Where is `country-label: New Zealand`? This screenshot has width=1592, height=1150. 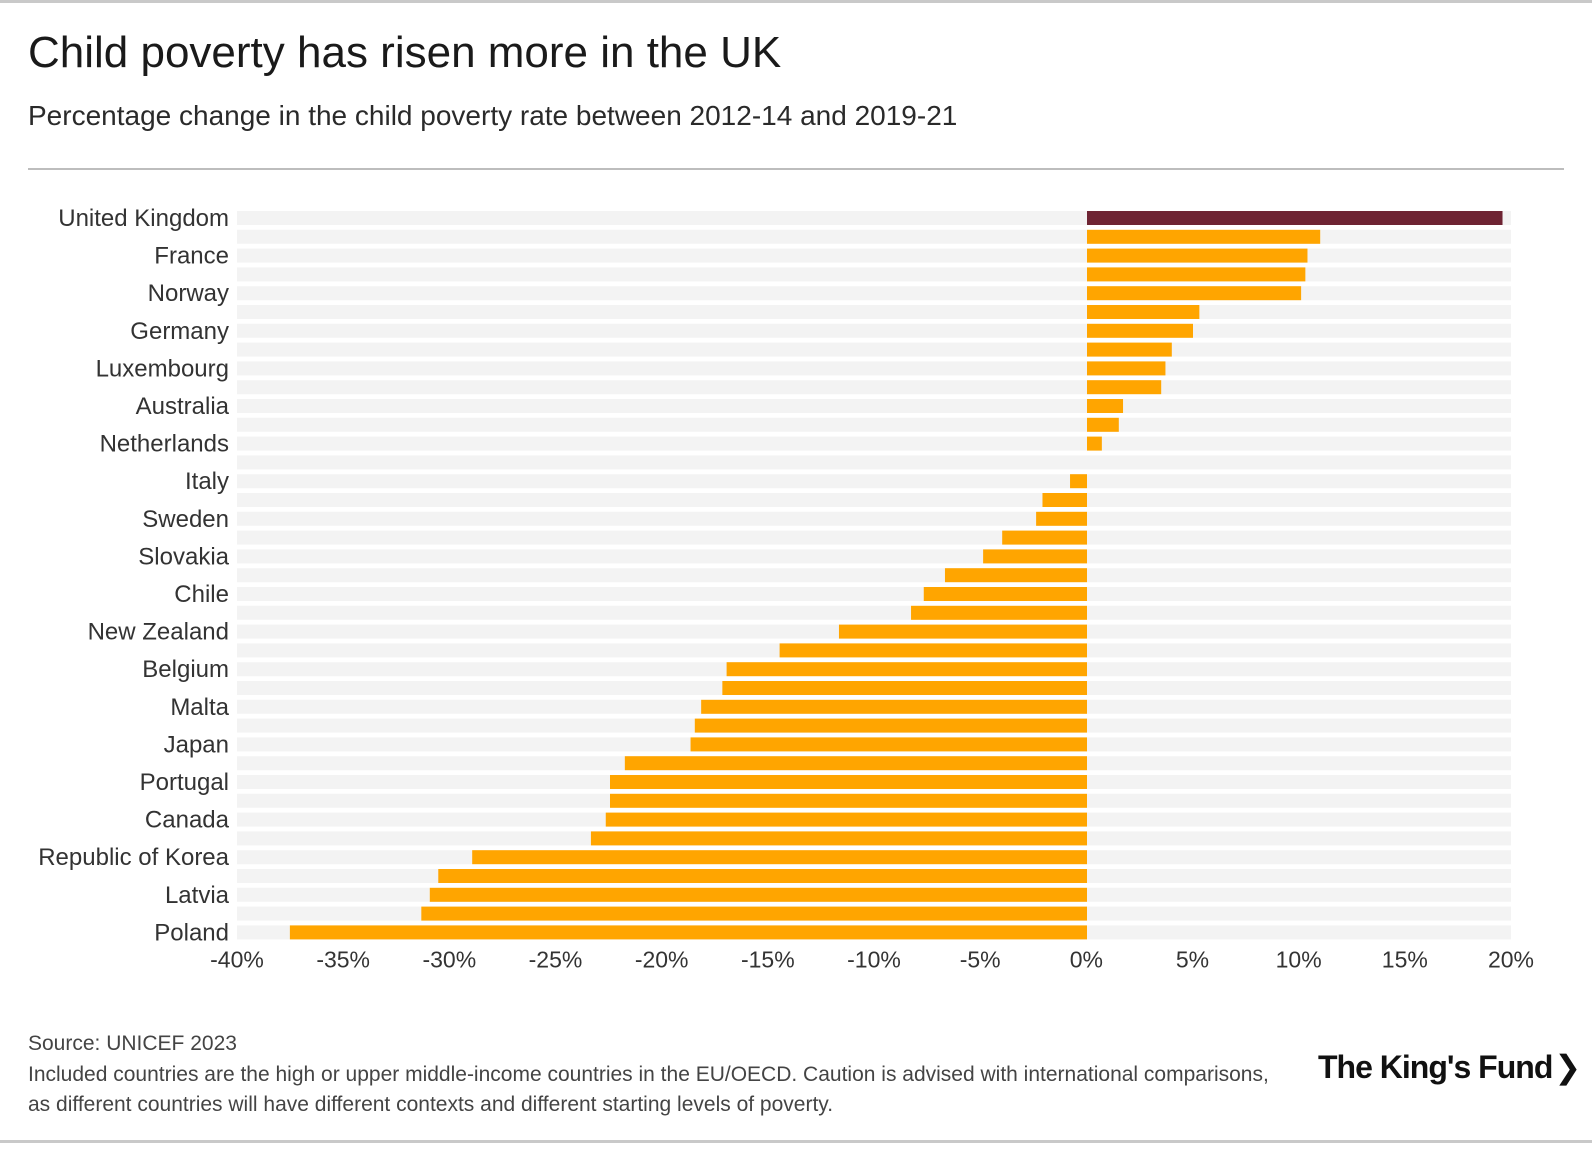
country-label: New Zealand is located at coordinates (158, 632).